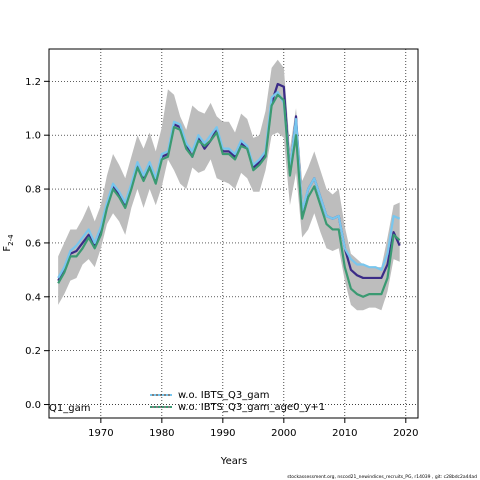 The width and height of the screenshot is (480, 480). What do you see at coordinates (33, 405) in the screenshot?
I see `y-tick-label: 0.0` at bounding box center [33, 405].